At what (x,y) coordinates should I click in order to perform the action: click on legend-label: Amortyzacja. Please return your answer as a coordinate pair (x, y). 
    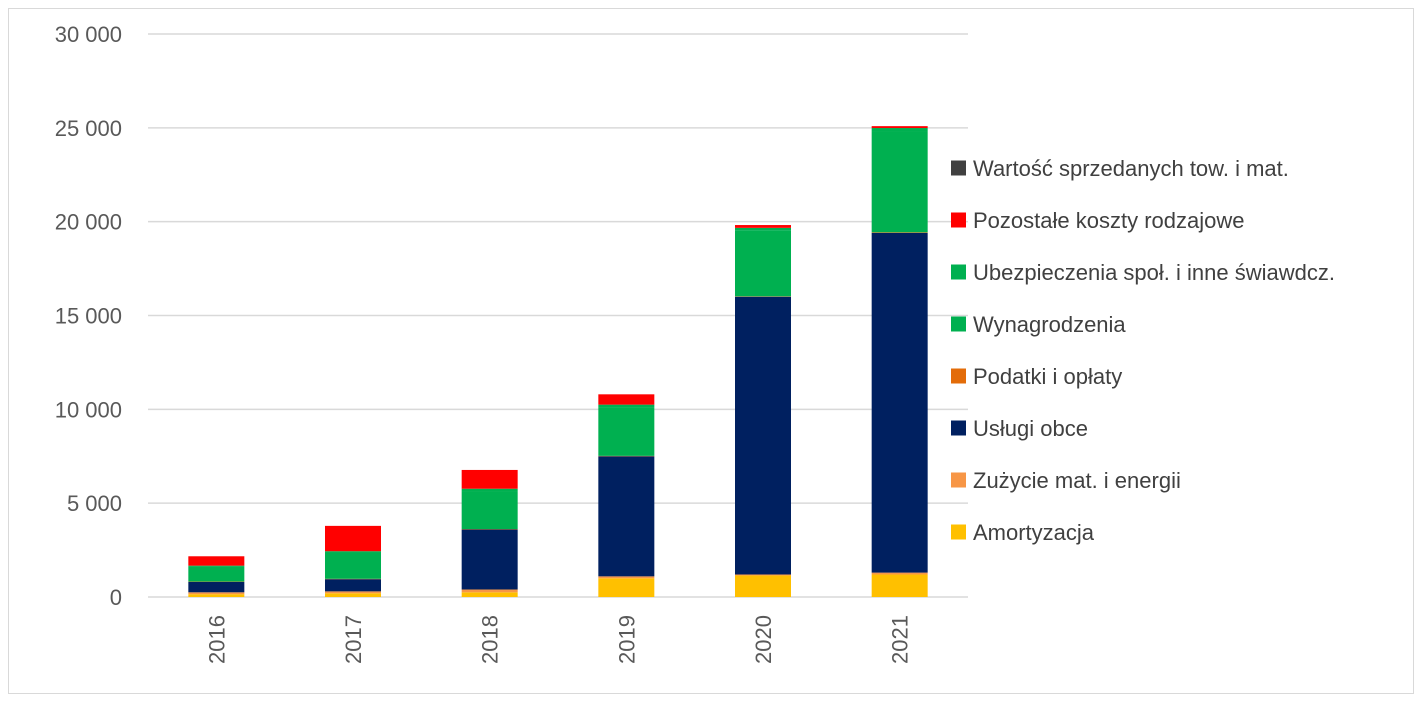
    Looking at the image, I should click on (1034, 532).